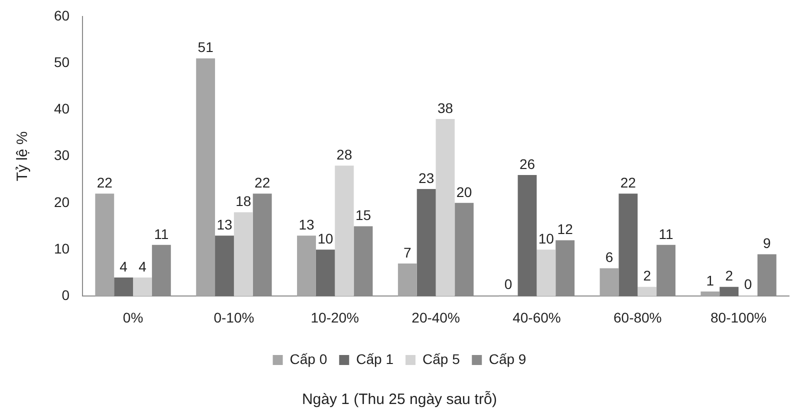 This screenshot has width=799, height=419. Describe the element at coordinates (408, 252) in the screenshot. I see `data-label: 7` at that location.